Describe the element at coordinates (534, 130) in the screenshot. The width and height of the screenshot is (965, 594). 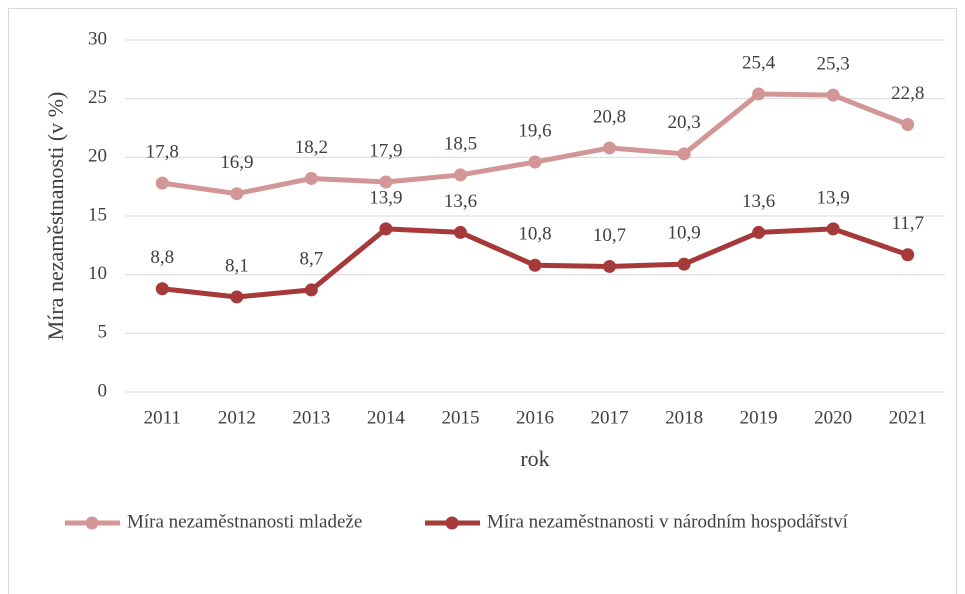
I see `data-label: 19,6` at that location.